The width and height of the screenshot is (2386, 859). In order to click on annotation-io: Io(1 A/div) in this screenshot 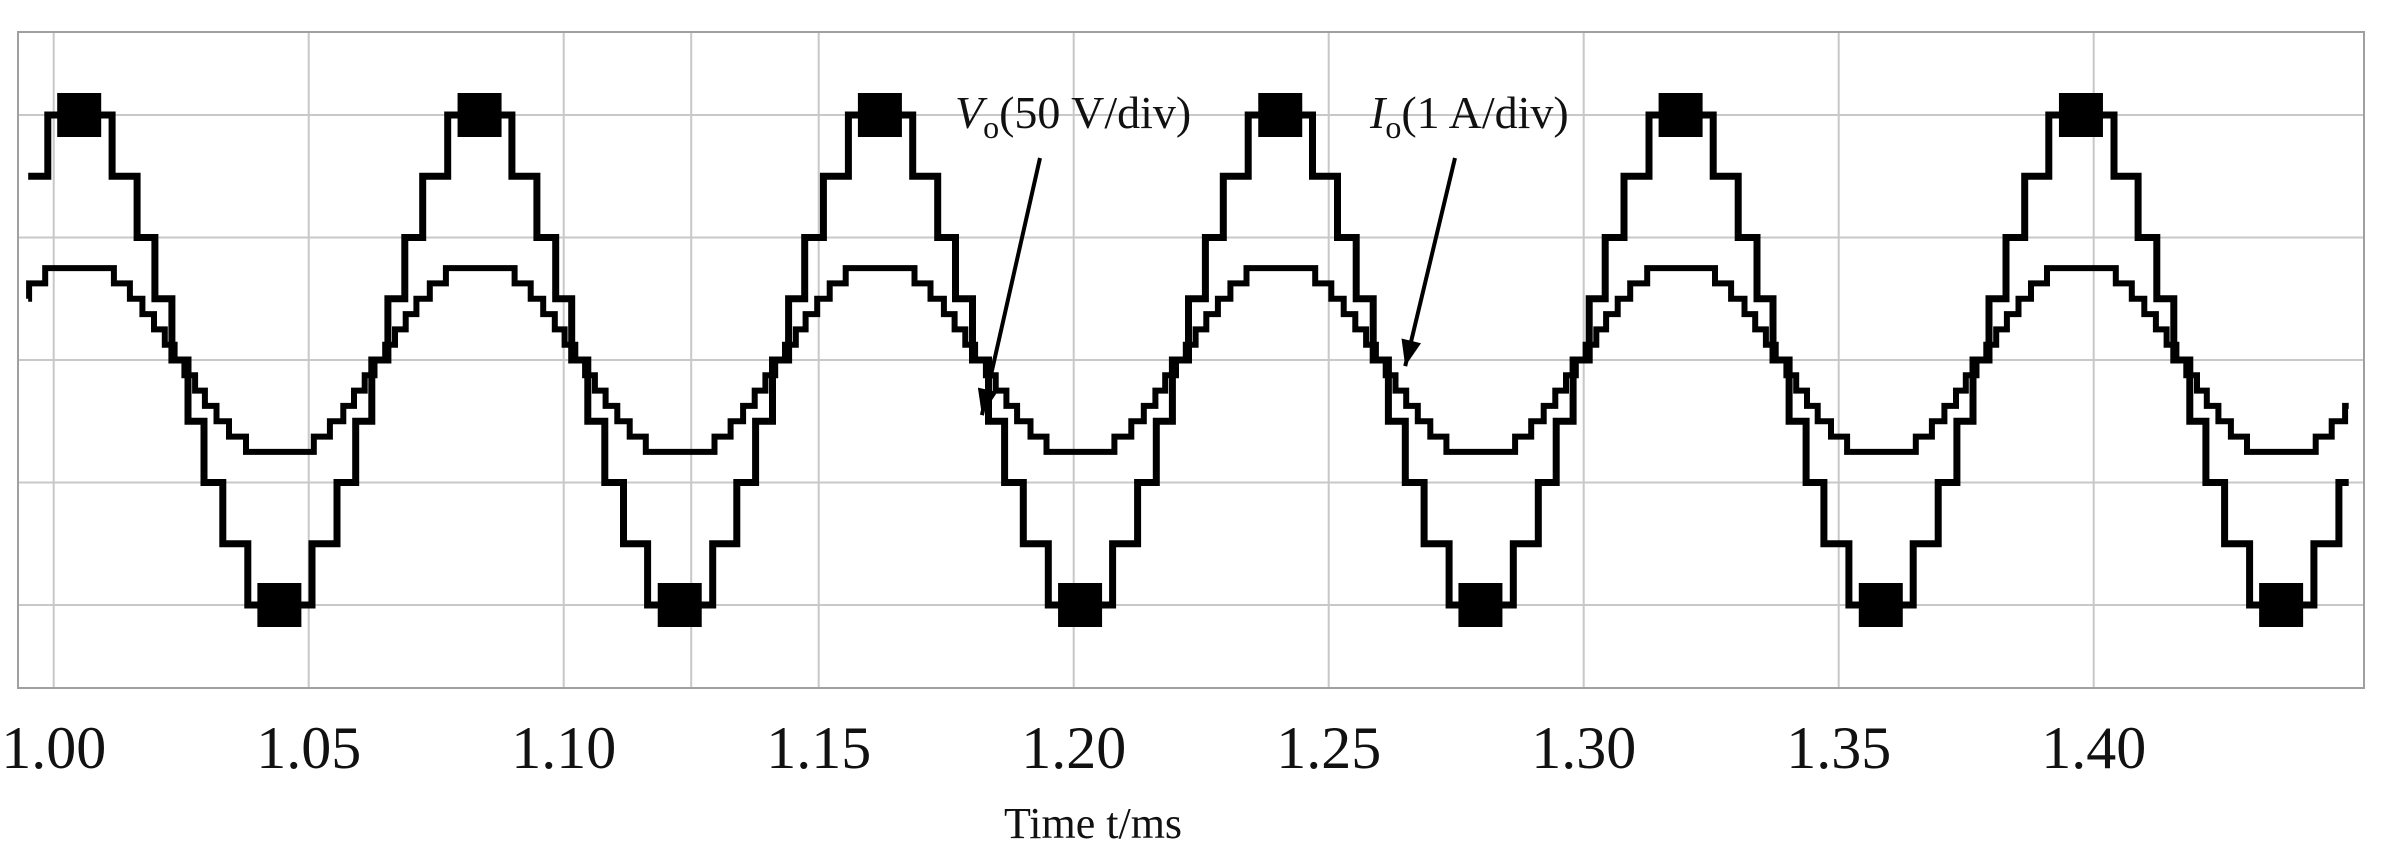, I will do `click(1469, 116)`.